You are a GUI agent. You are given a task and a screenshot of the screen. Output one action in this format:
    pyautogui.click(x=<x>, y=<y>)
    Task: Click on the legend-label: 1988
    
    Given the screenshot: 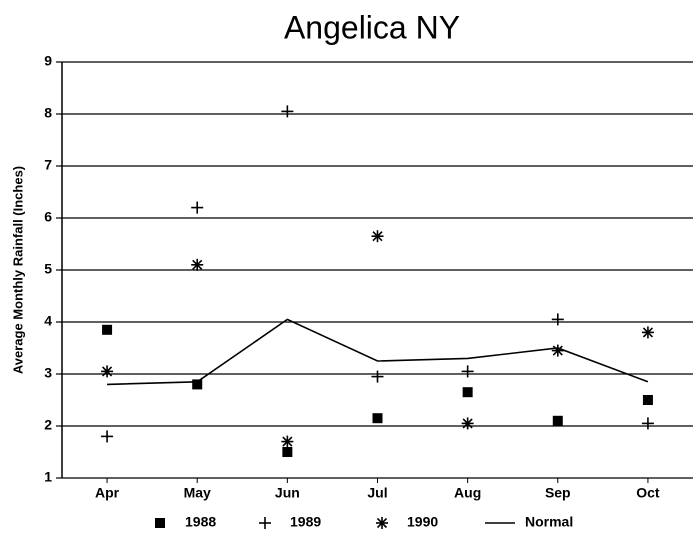 What is the action you would take?
    pyautogui.click(x=200, y=522)
    